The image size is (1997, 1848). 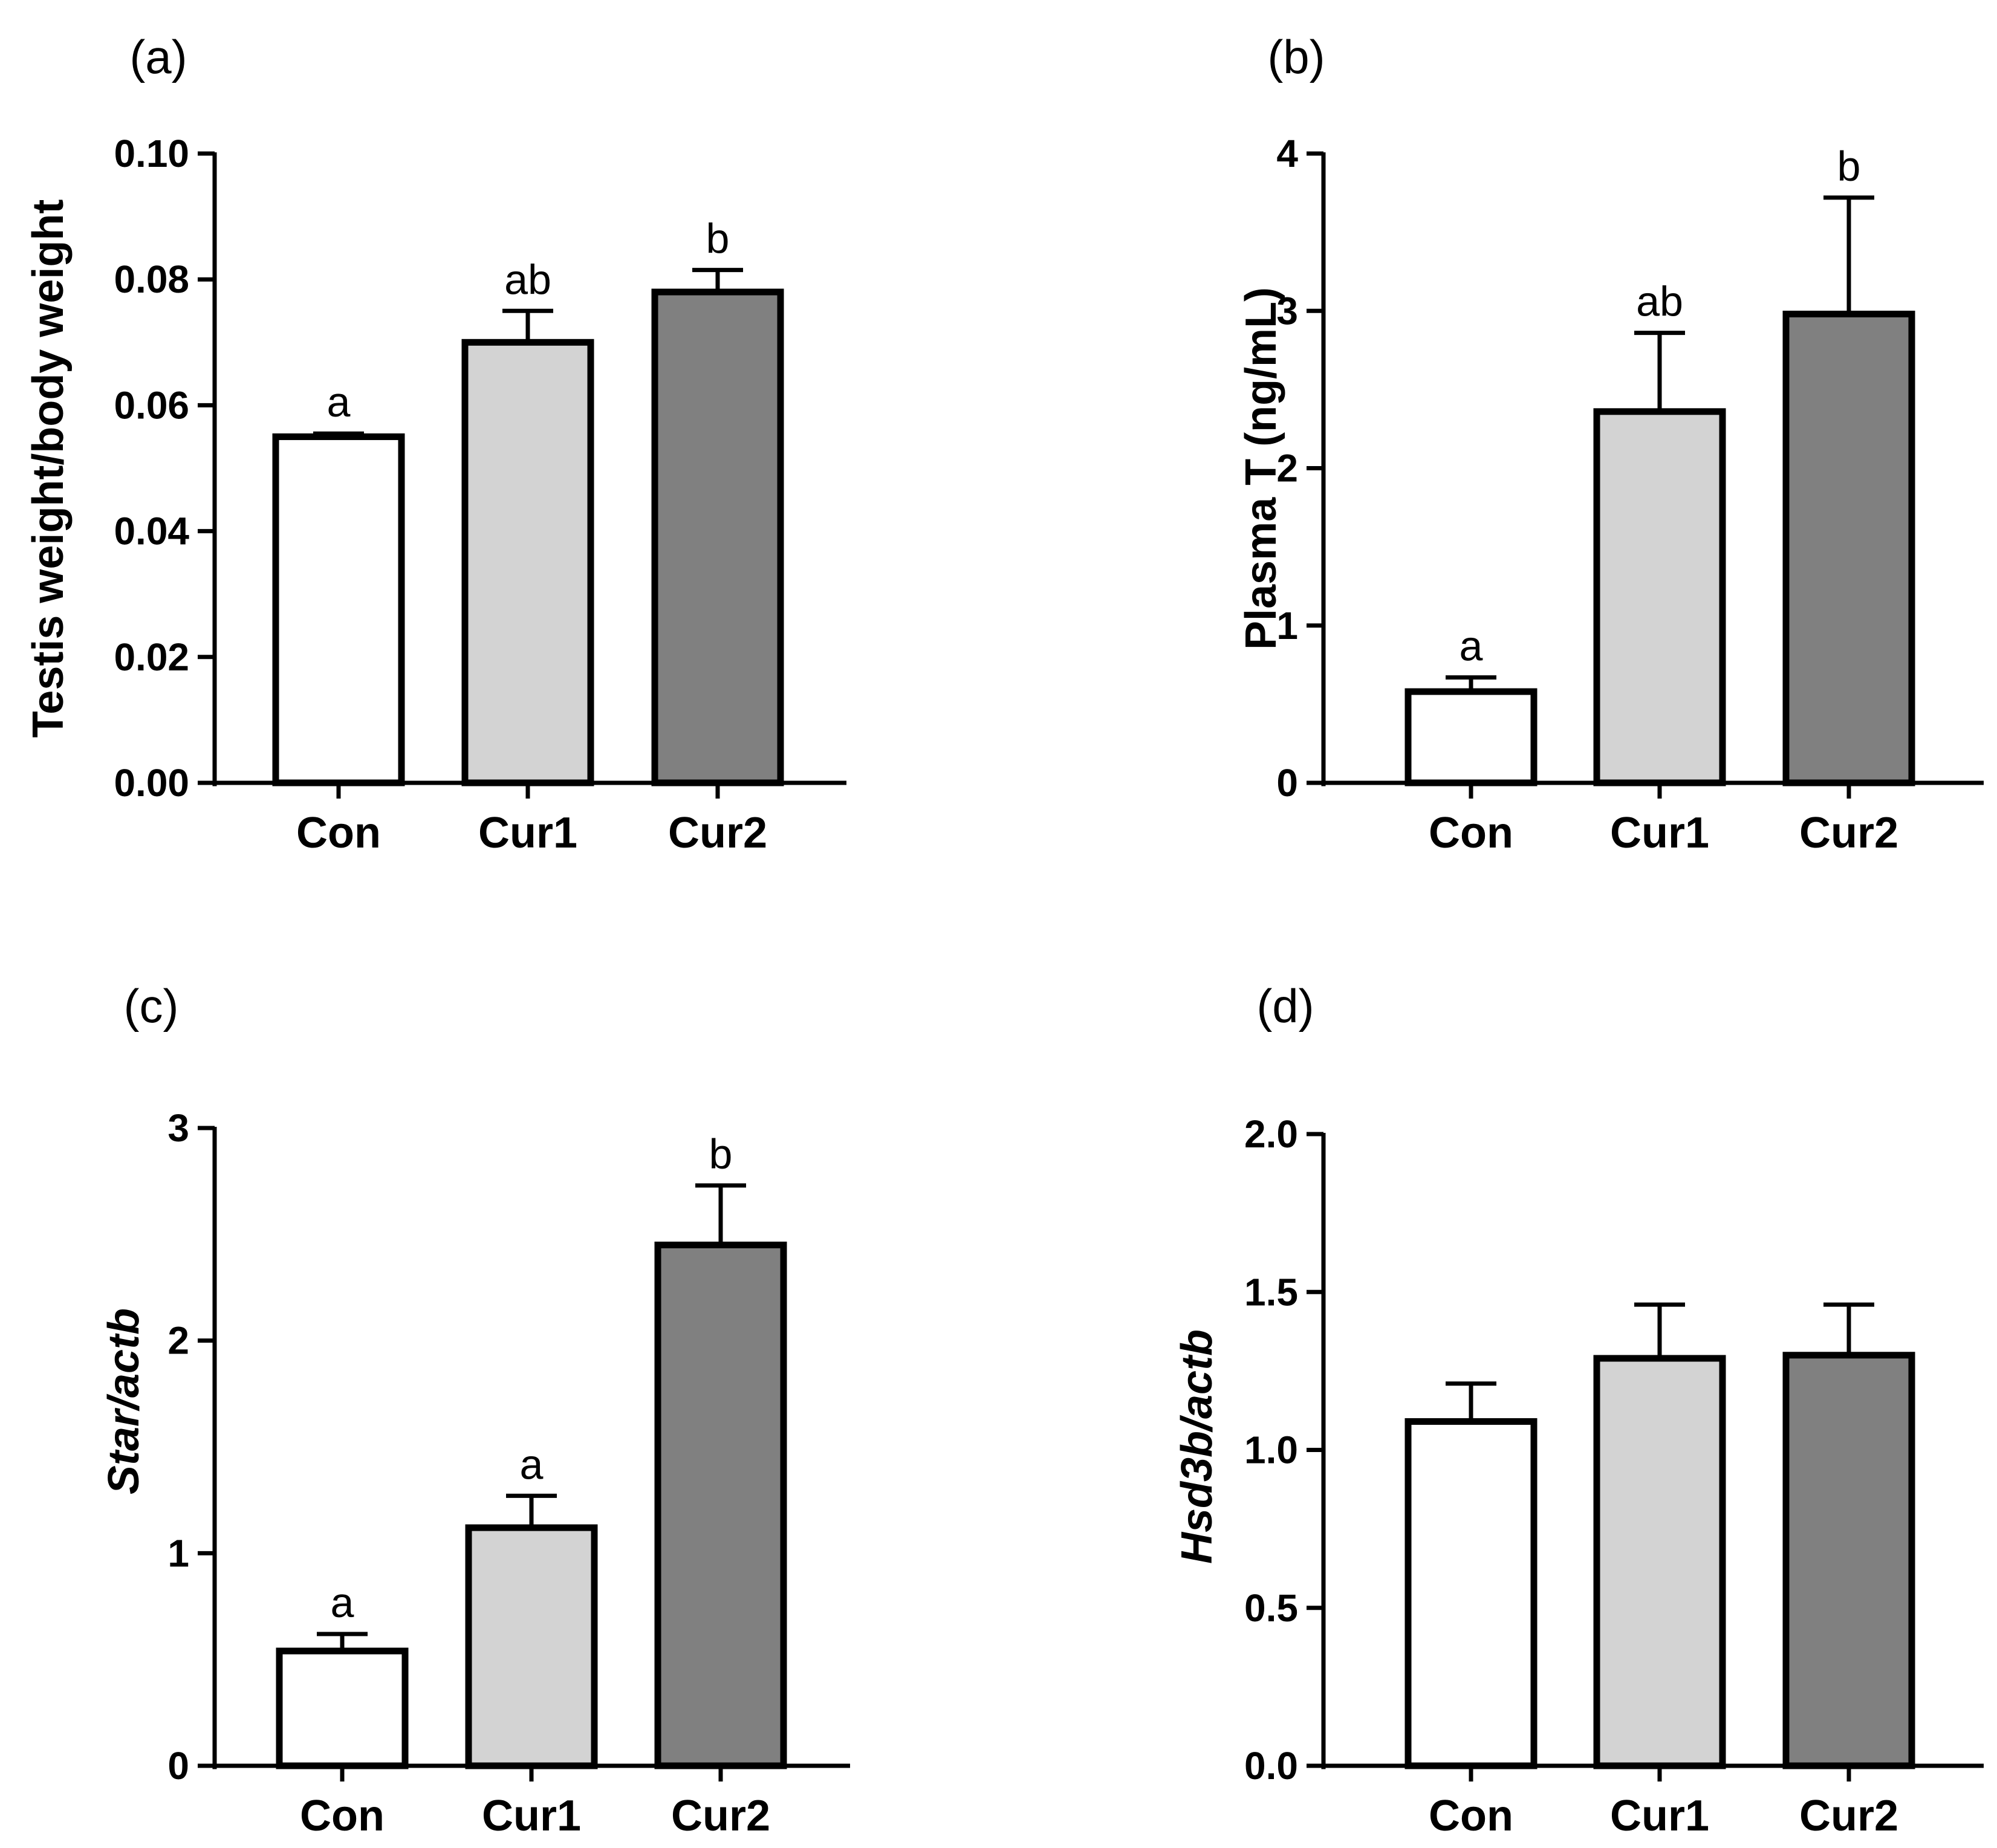 What do you see at coordinates (1271, 1450) in the screenshot?
I see `y-tick-label: 1.0` at bounding box center [1271, 1450].